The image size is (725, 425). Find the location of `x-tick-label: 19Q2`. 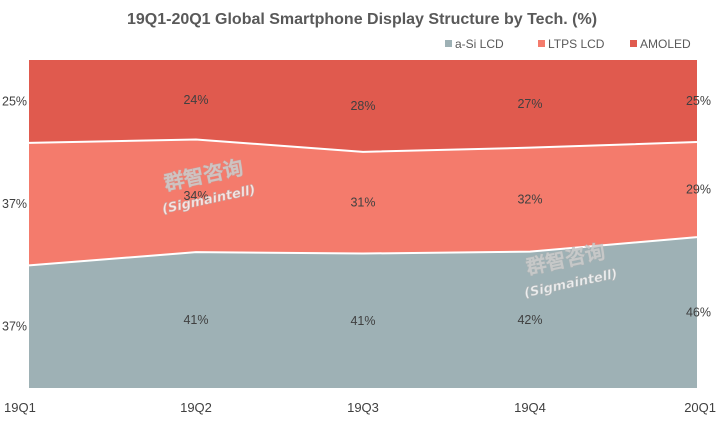

x-tick-label: 19Q2 is located at coordinates (196, 407).